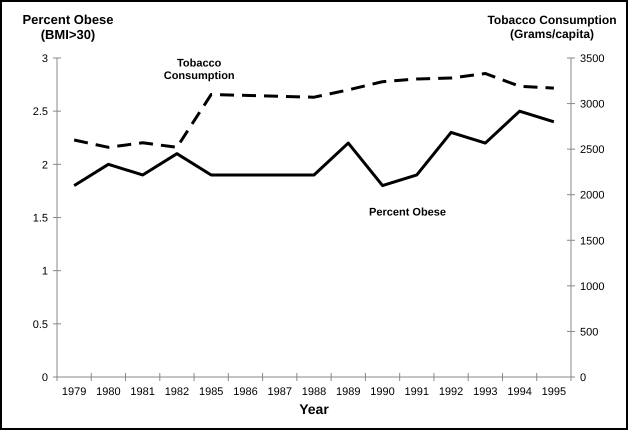  Describe the element at coordinates (279, 392) in the screenshot. I see `x-tick-label: 1987` at that location.